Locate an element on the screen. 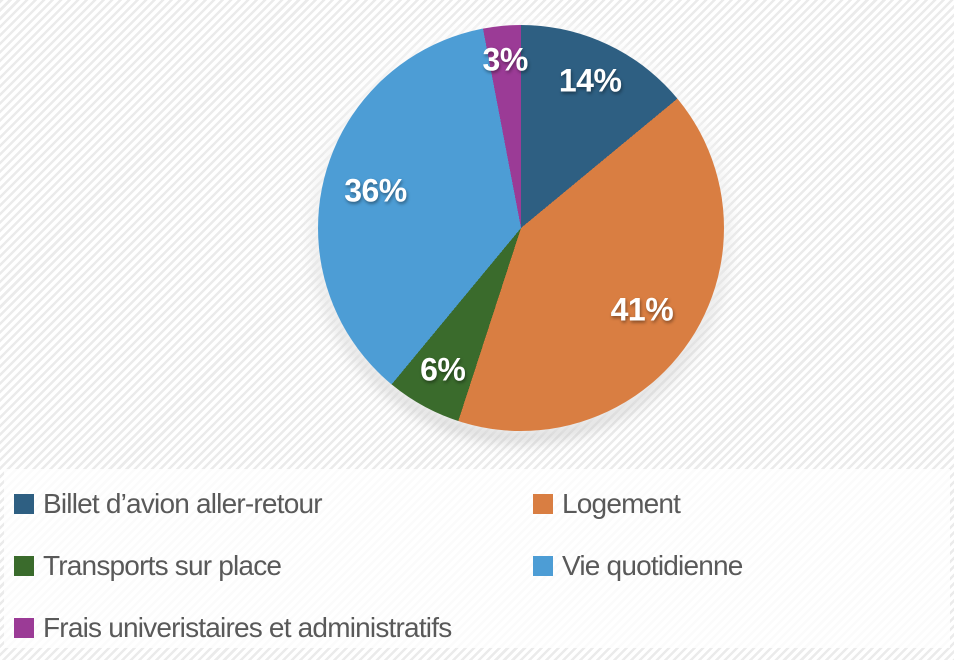  legend-label: Vie quotidienne is located at coordinates (652, 565).